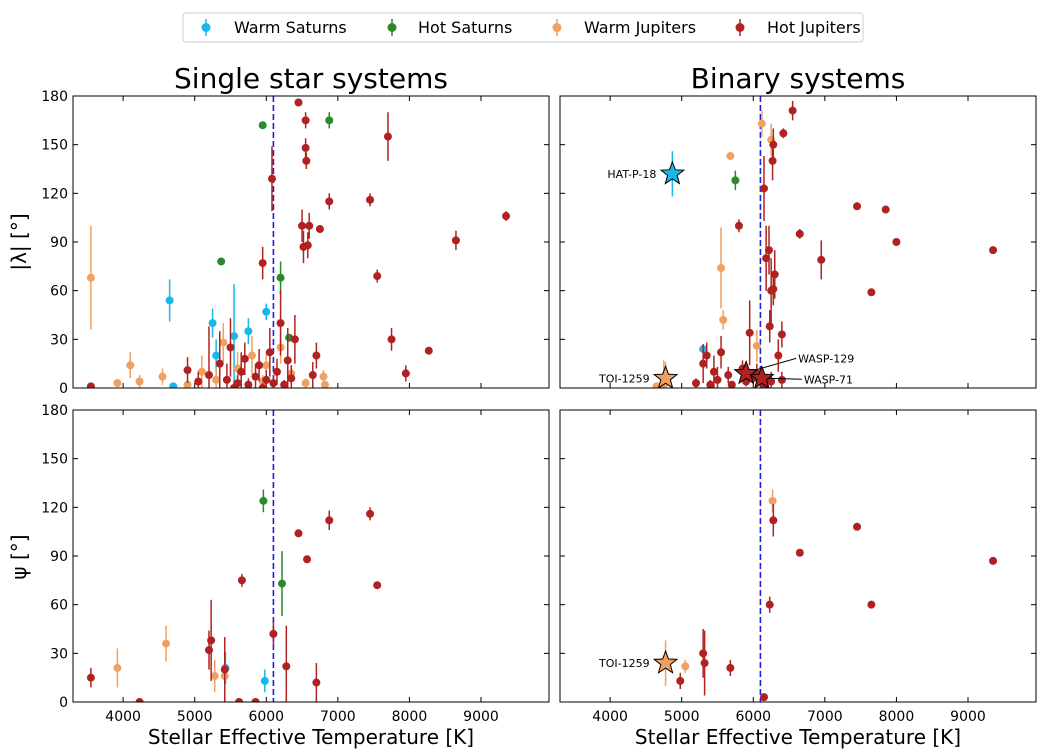  I want to click on x-tick-label: 8000, so click(410, 717).